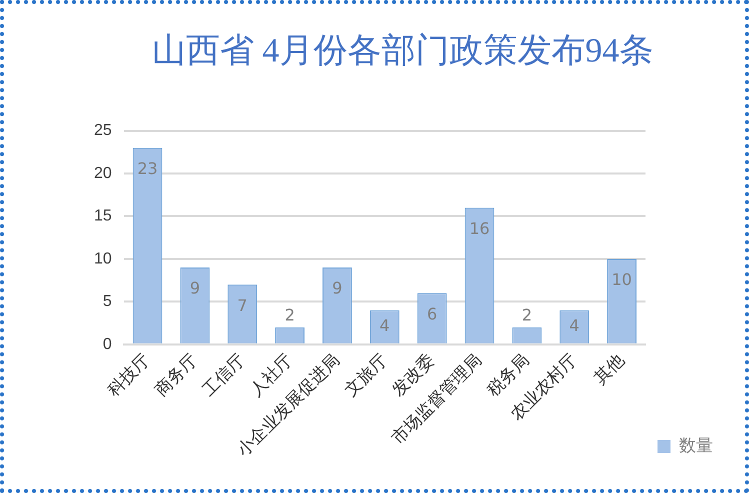 Image resolution: width=749 pixels, height=493 pixels. What do you see at coordinates (242, 305) in the screenshot?
I see `data-label: 7` at bounding box center [242, 305].